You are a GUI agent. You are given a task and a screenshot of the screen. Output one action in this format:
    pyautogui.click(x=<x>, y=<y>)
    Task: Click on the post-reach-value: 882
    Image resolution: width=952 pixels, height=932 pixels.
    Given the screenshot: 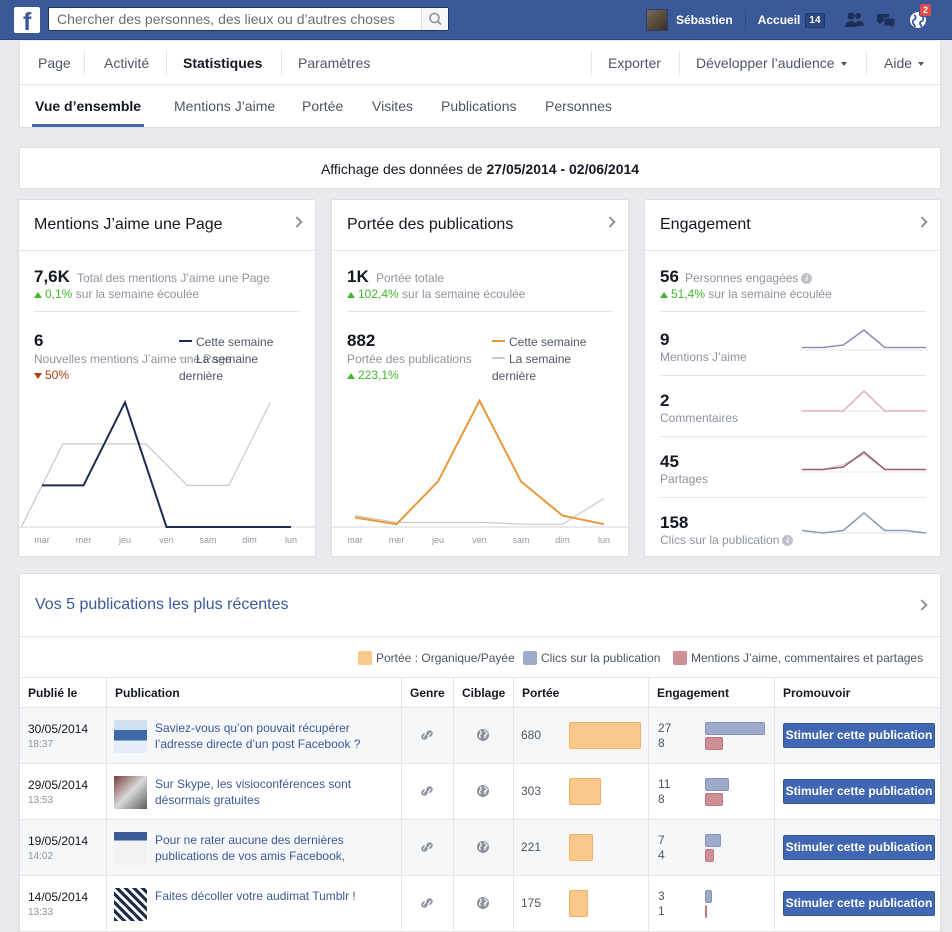 What is the action you would take?
    pyautogui.click(x=361, y=340)
    